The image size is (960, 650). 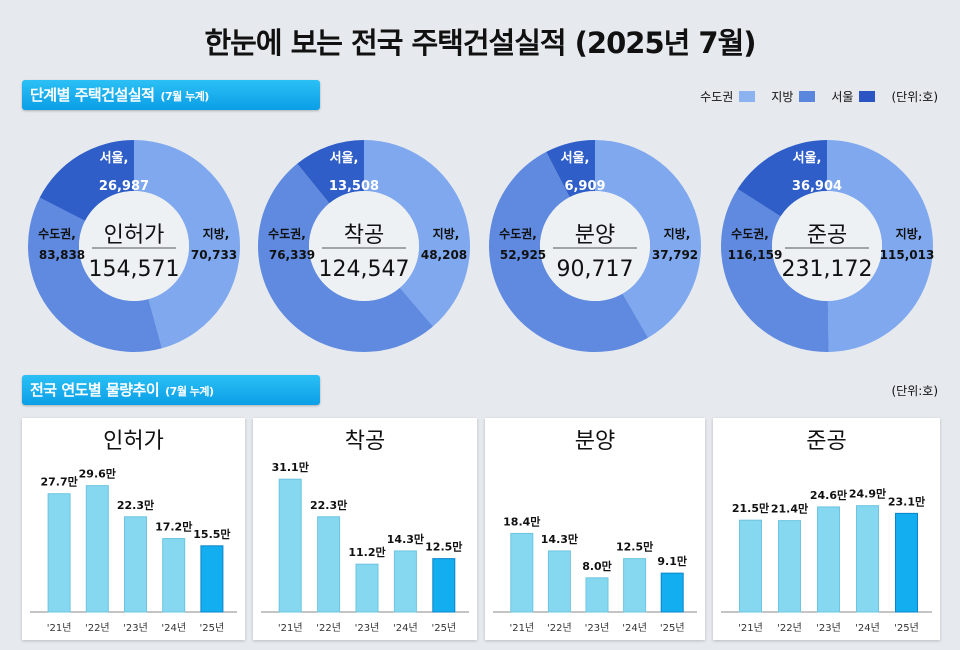 What do you see at coordinates (819, 96) in the screenshot?
I see `legend: 수도권 지방 서울 (단위:호)` at bounding box center [819, 96].